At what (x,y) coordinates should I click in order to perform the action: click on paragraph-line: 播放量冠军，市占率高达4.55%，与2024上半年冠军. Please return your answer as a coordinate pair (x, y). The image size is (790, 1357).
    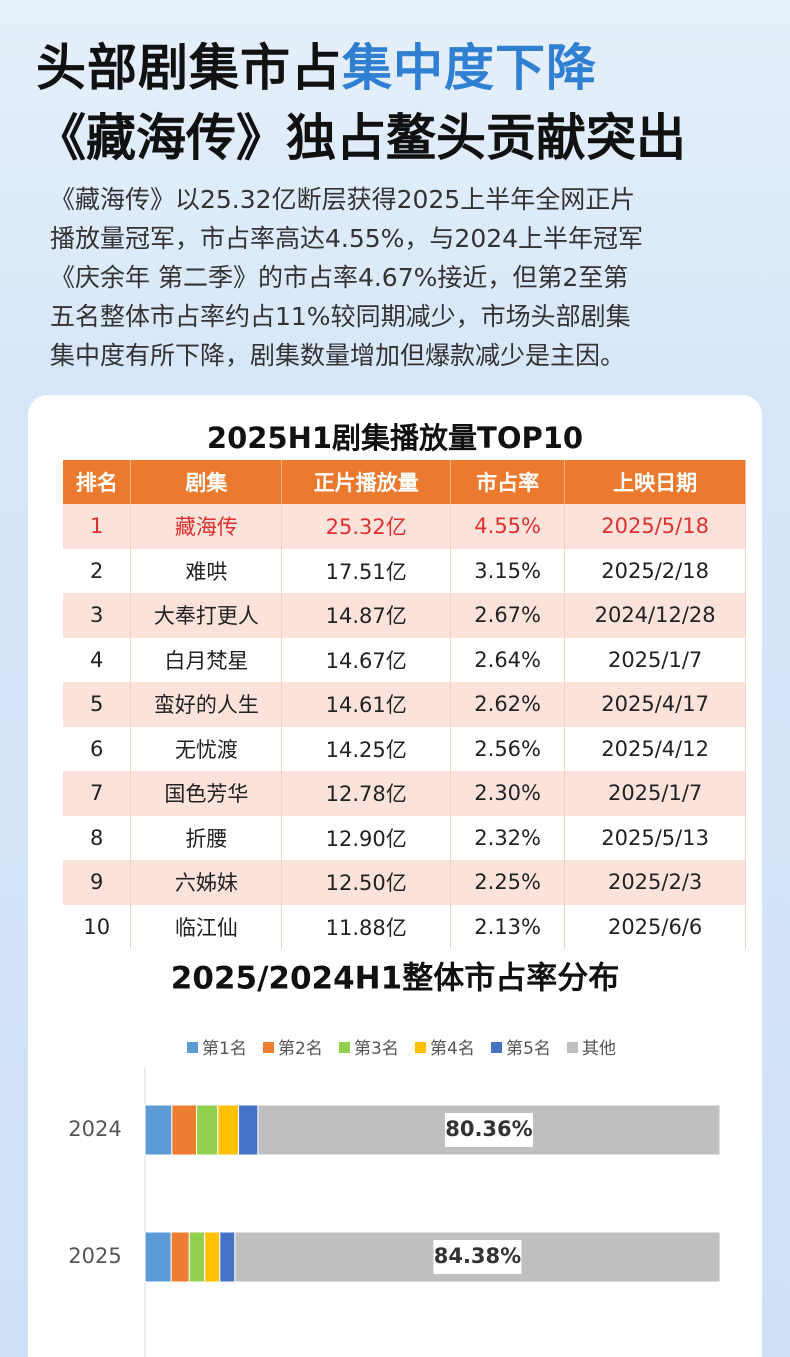
    Looking at the image, I should click on (347, 238).